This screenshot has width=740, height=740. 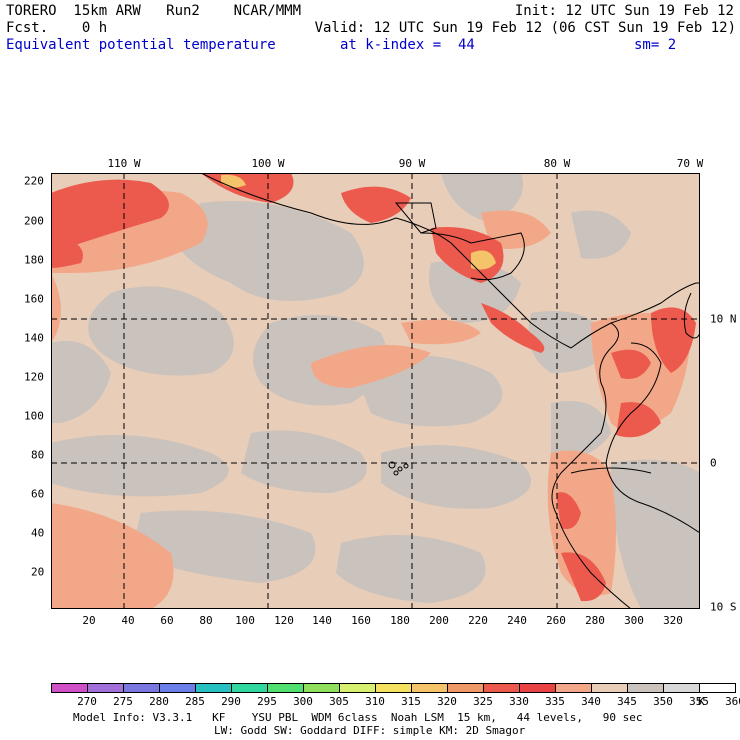 What do you see at coordinates (154, 11) in the screenshot?
I see `run-title: TORERO 15km ARW Run2 NCAR/MMM` at bounding box center [154, 11].